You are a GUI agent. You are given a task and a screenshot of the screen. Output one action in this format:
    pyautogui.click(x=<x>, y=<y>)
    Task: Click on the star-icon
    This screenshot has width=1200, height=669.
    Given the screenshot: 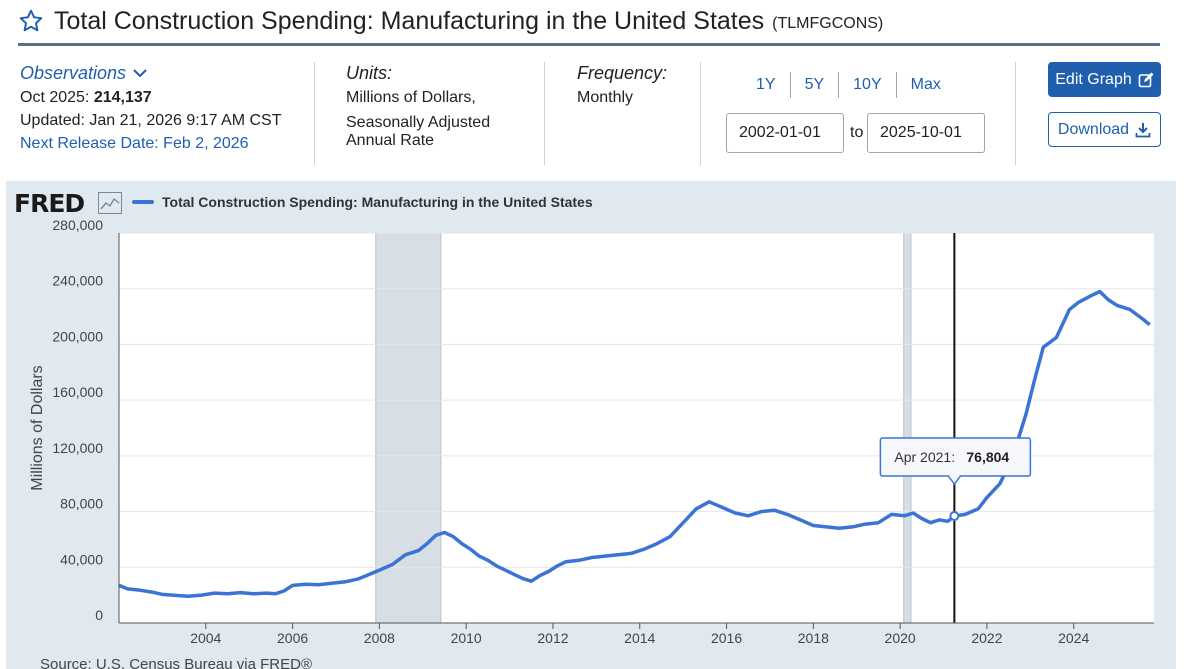 What is the action you would take?
    pyautogui.click(x=31, y=21)
    